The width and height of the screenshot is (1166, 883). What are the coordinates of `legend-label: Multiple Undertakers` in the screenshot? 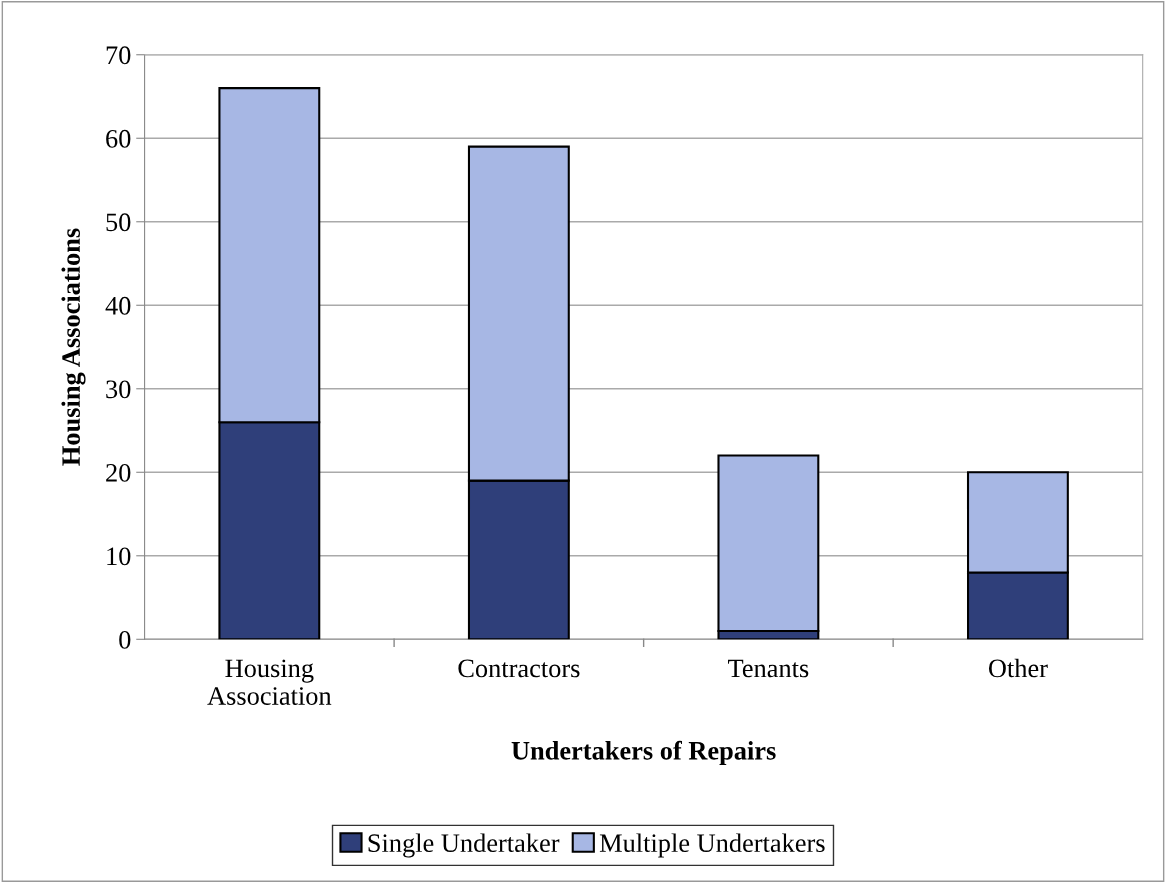 It's located at (712, 845).